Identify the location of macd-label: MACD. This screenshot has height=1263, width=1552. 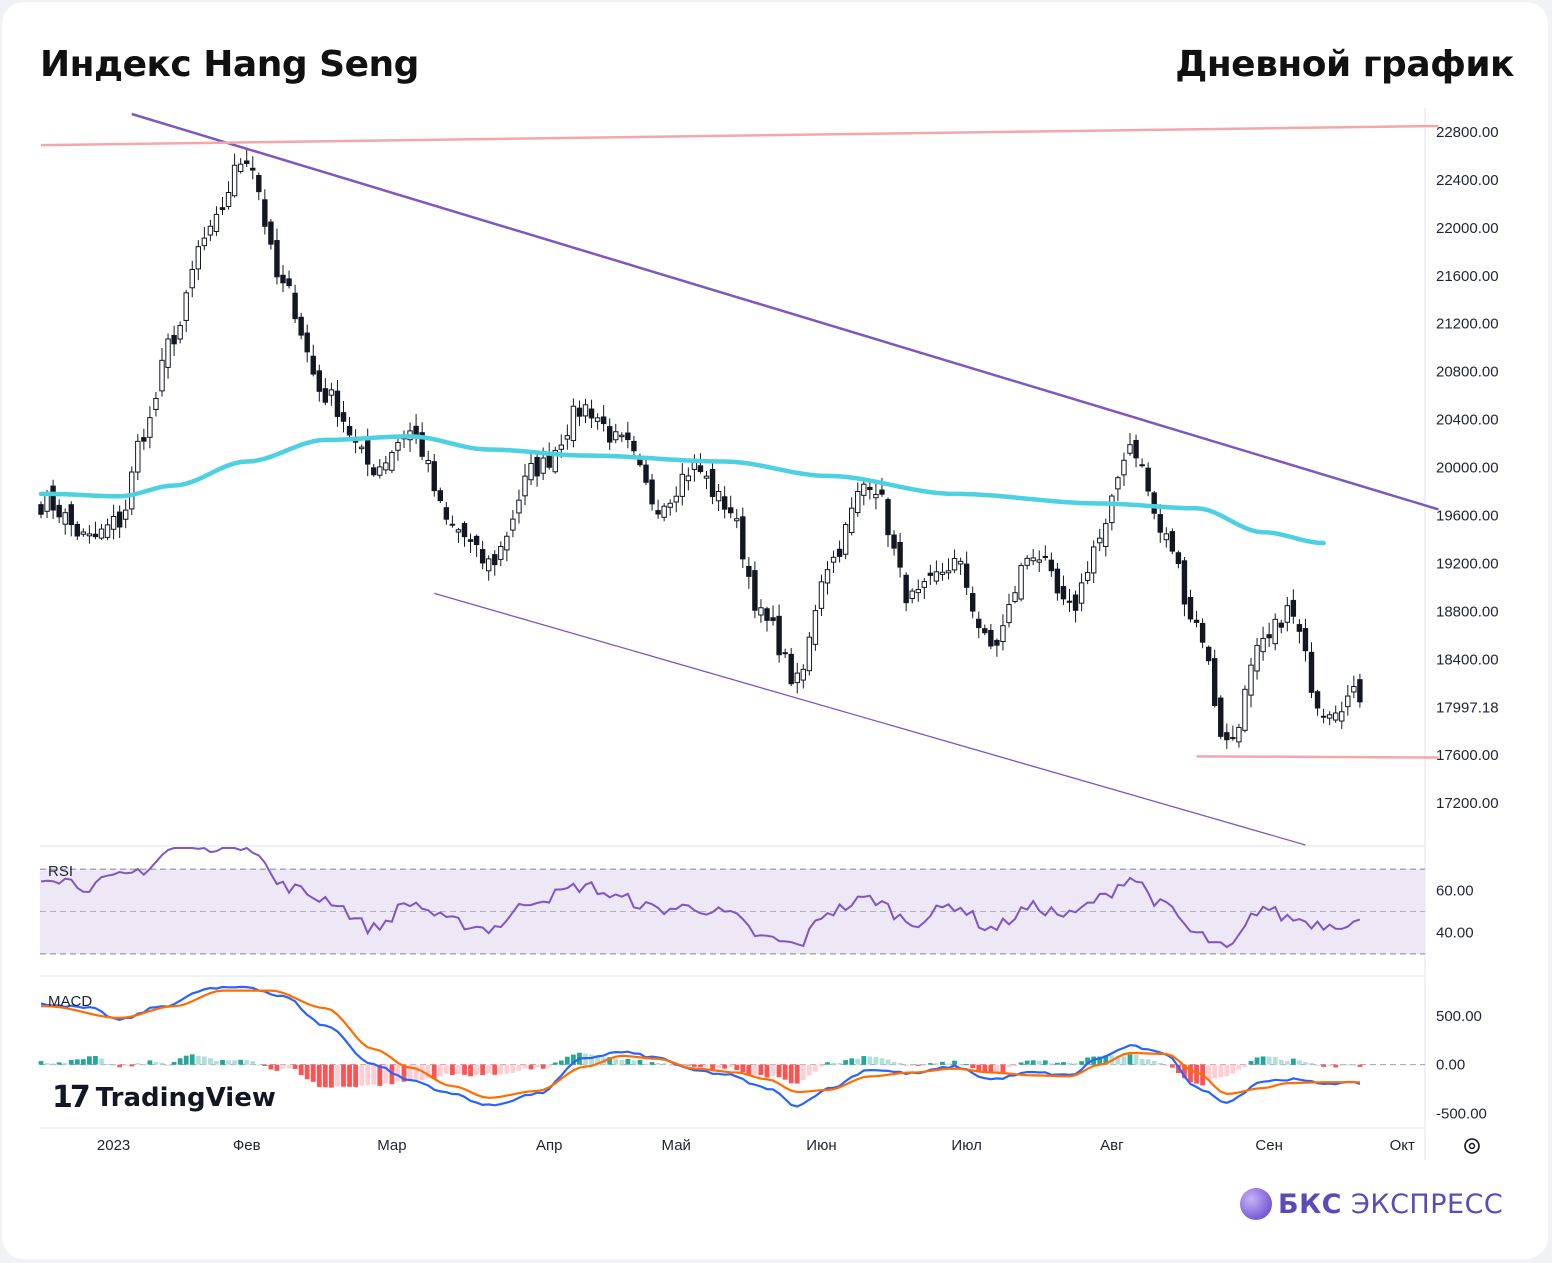
(70, 1001).